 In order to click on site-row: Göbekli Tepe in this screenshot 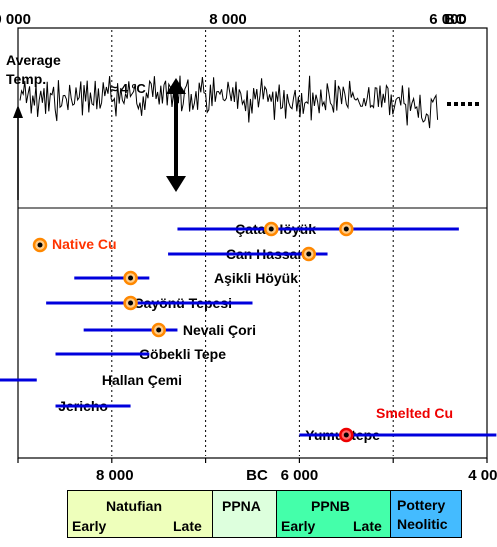, I will do `click(140, 354)`.